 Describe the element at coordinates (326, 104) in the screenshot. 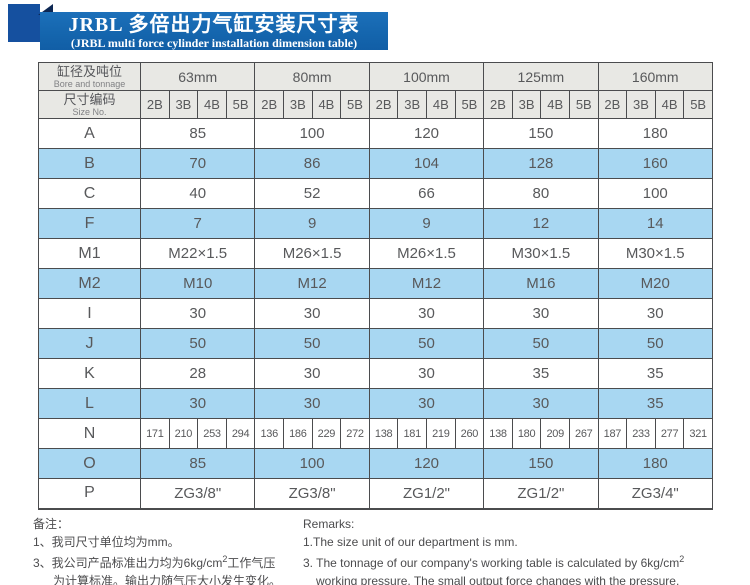

I see `size-code-header-80mm-4B: 4B` at that location.